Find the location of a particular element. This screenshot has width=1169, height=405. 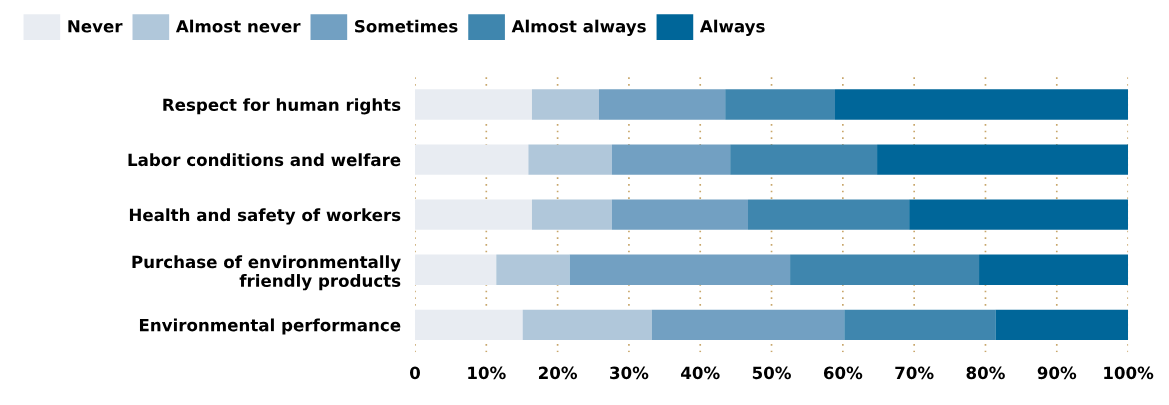

x-tick-label: 50% is located at coordinates (771, 373).